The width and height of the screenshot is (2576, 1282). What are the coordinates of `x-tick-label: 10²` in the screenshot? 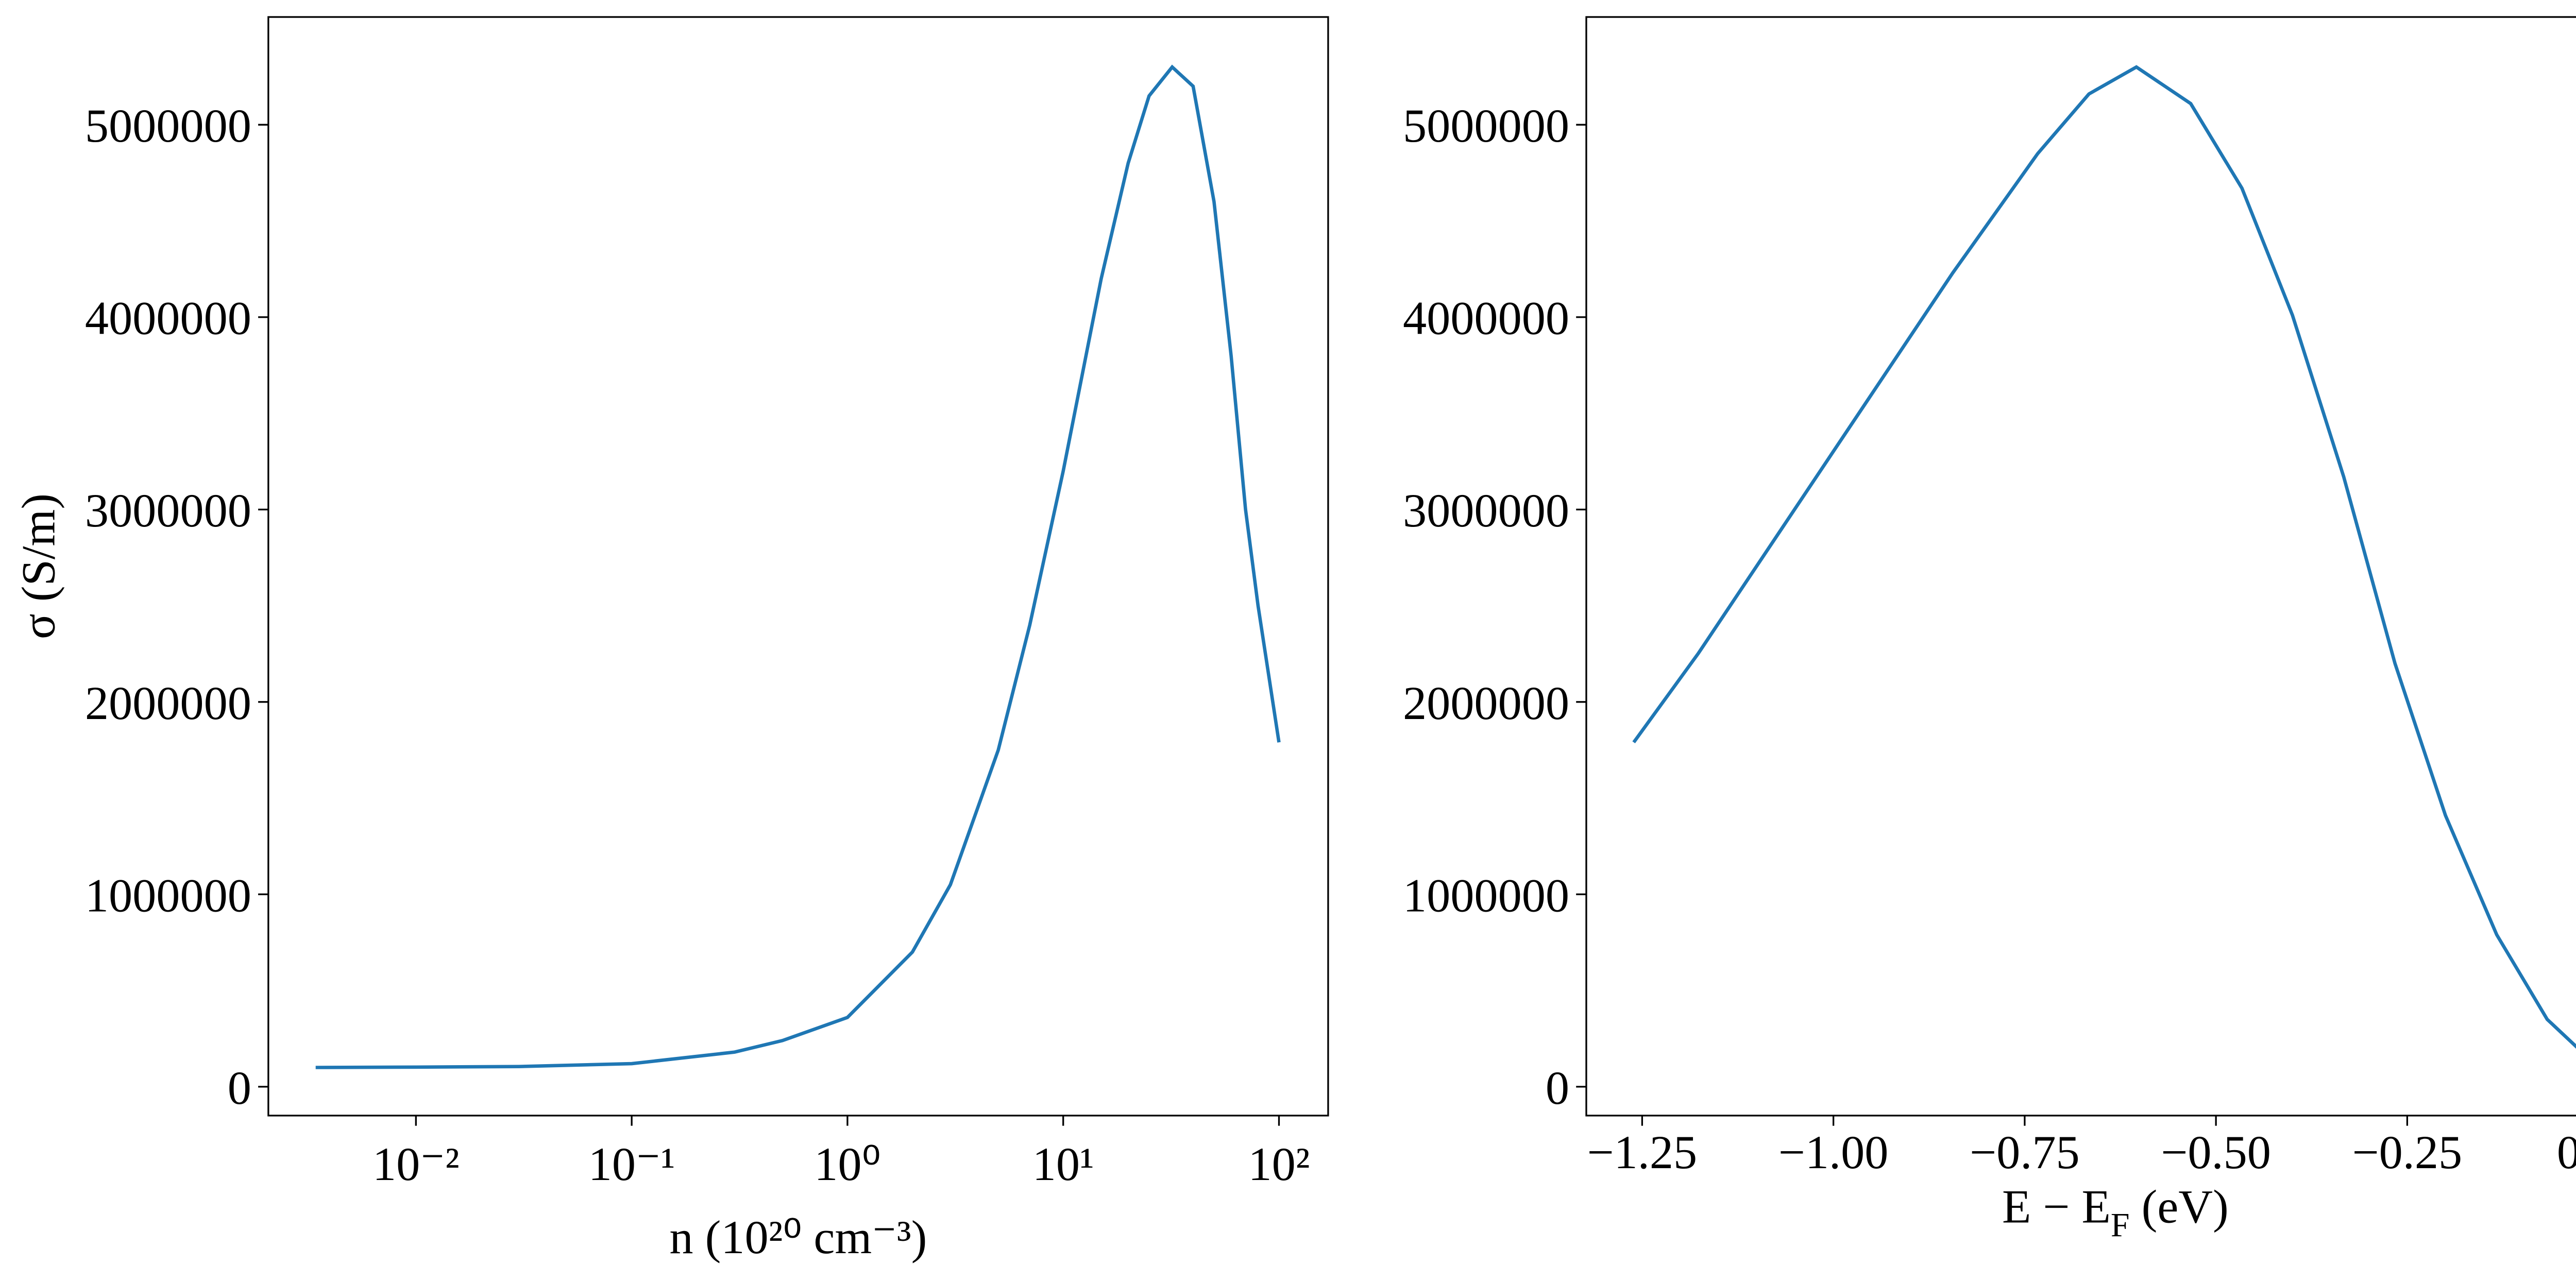 It's located at (1279, 1164).